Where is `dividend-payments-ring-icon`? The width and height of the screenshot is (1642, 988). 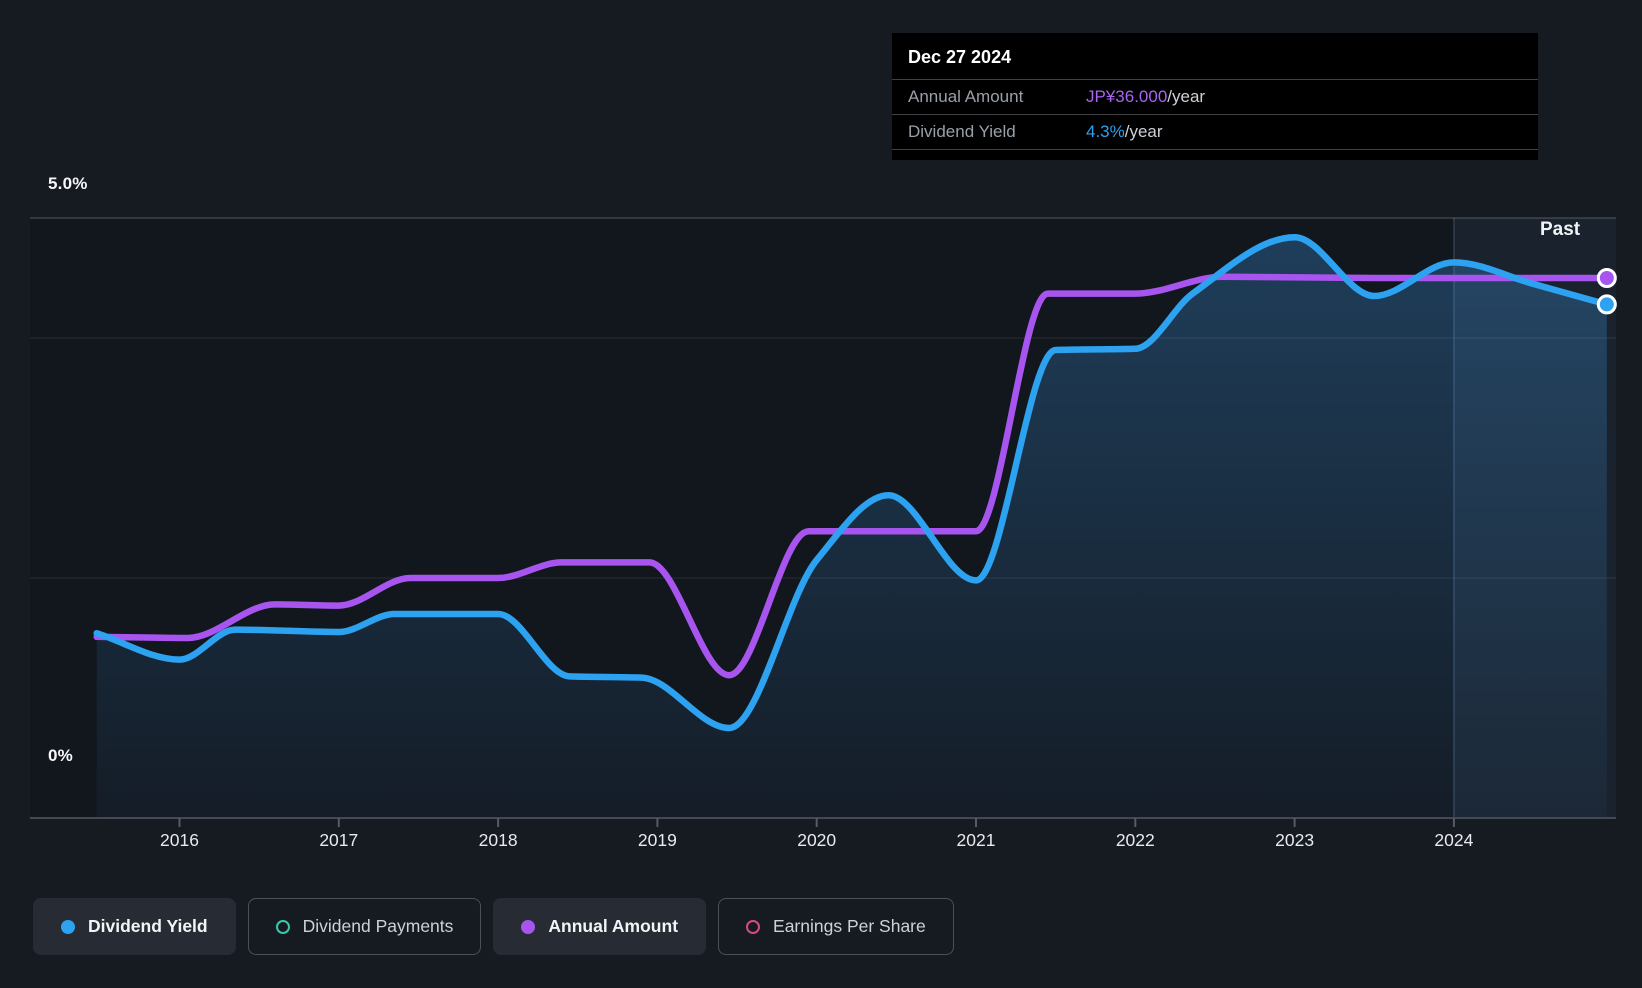
dividend-payments-ring-icon is located at coordinates (282, 926).